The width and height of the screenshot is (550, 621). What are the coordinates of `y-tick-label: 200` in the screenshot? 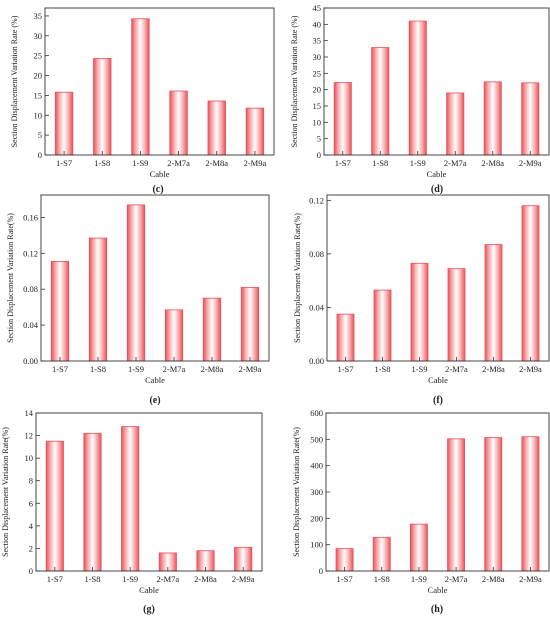 It's located at (316, 518).